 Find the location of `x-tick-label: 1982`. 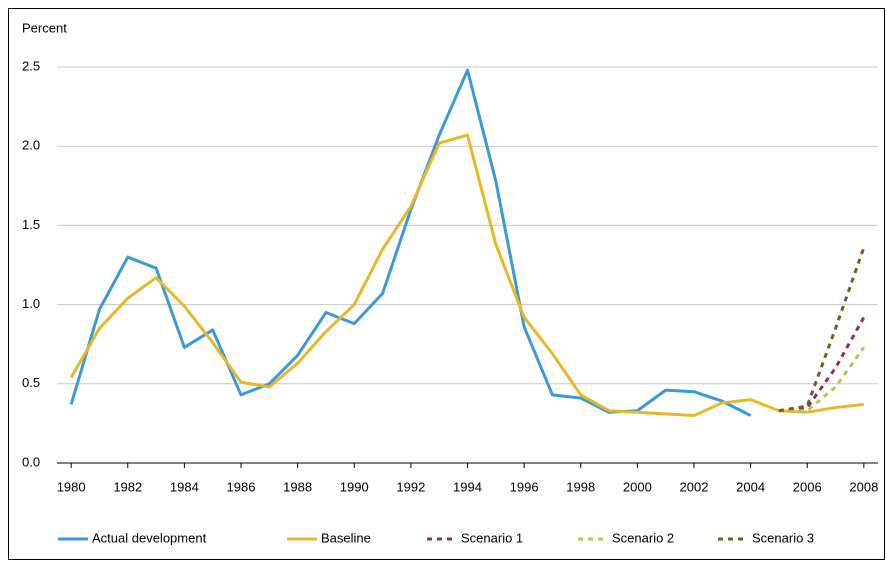

x-tick-label: 1982 is located at coordinates (127, 486).